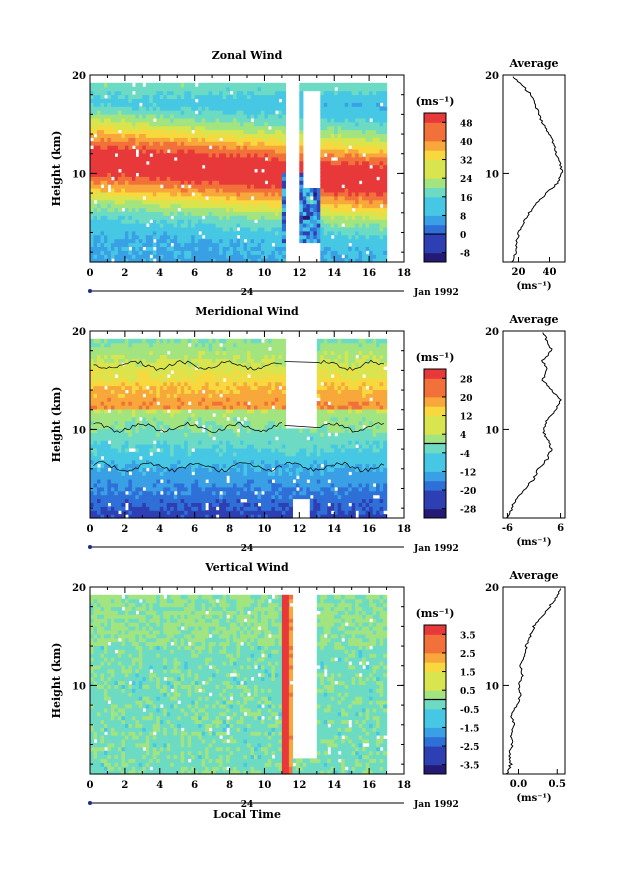 Image resolution: width=622 pixels, height=873 pixels. What do you see at coordinates (56, 169) in the screenshot?
I see `y-axis-label: Height (km)` at bounding box center [56, 169].